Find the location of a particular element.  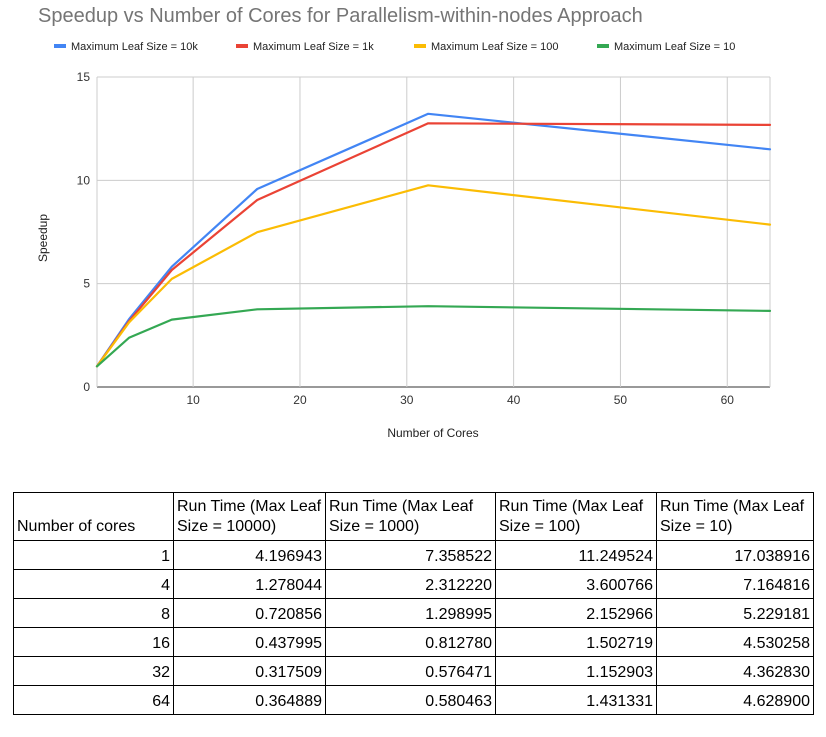

x-tick-label: 50 is located at coordinates (621, 400).